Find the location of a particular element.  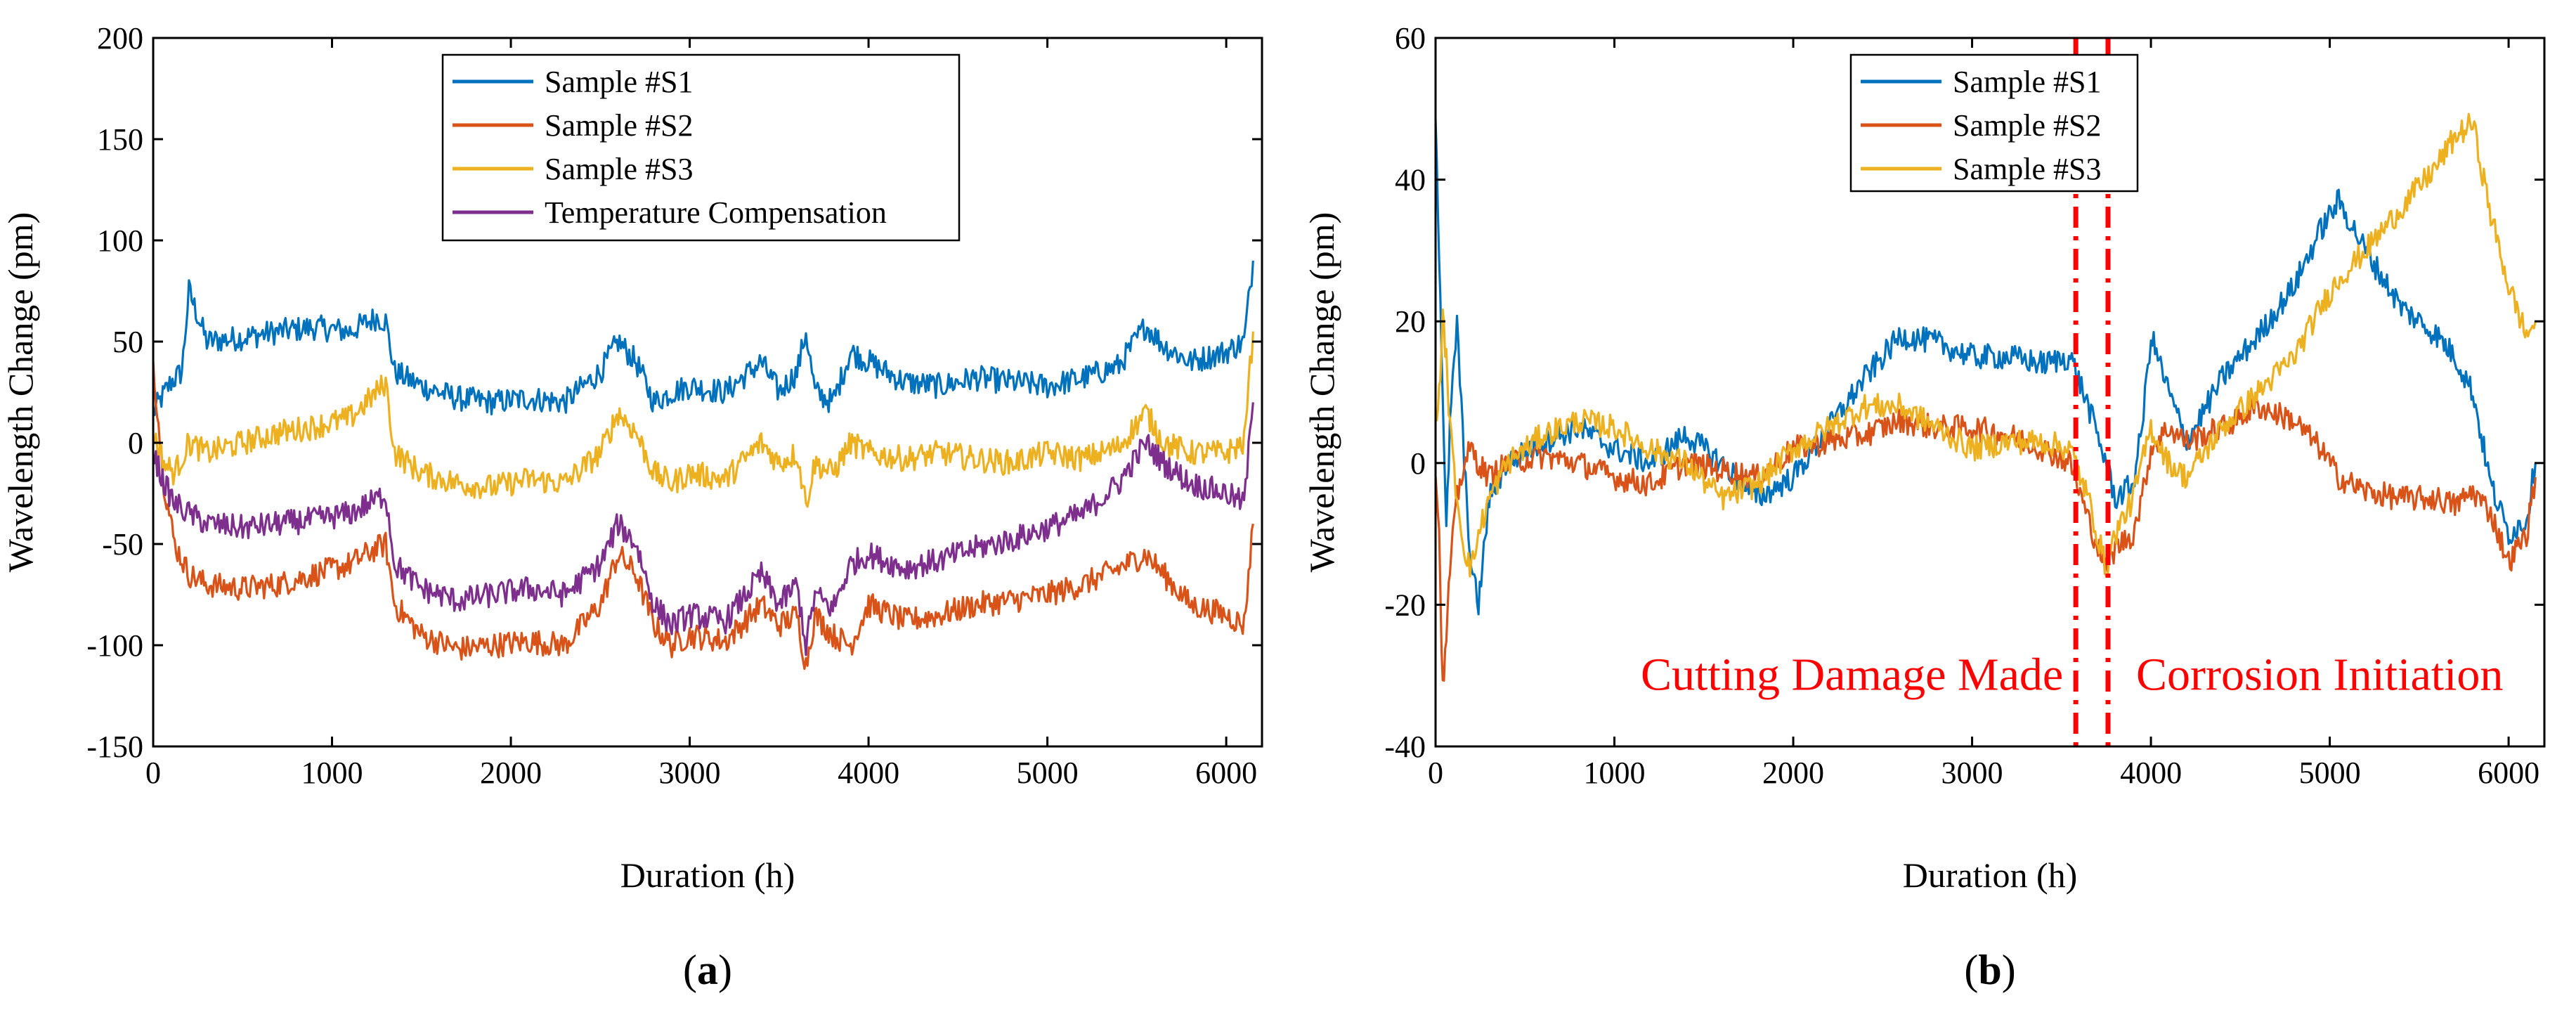

y-tick-label: 20 is located at coordinates (1410, 321).